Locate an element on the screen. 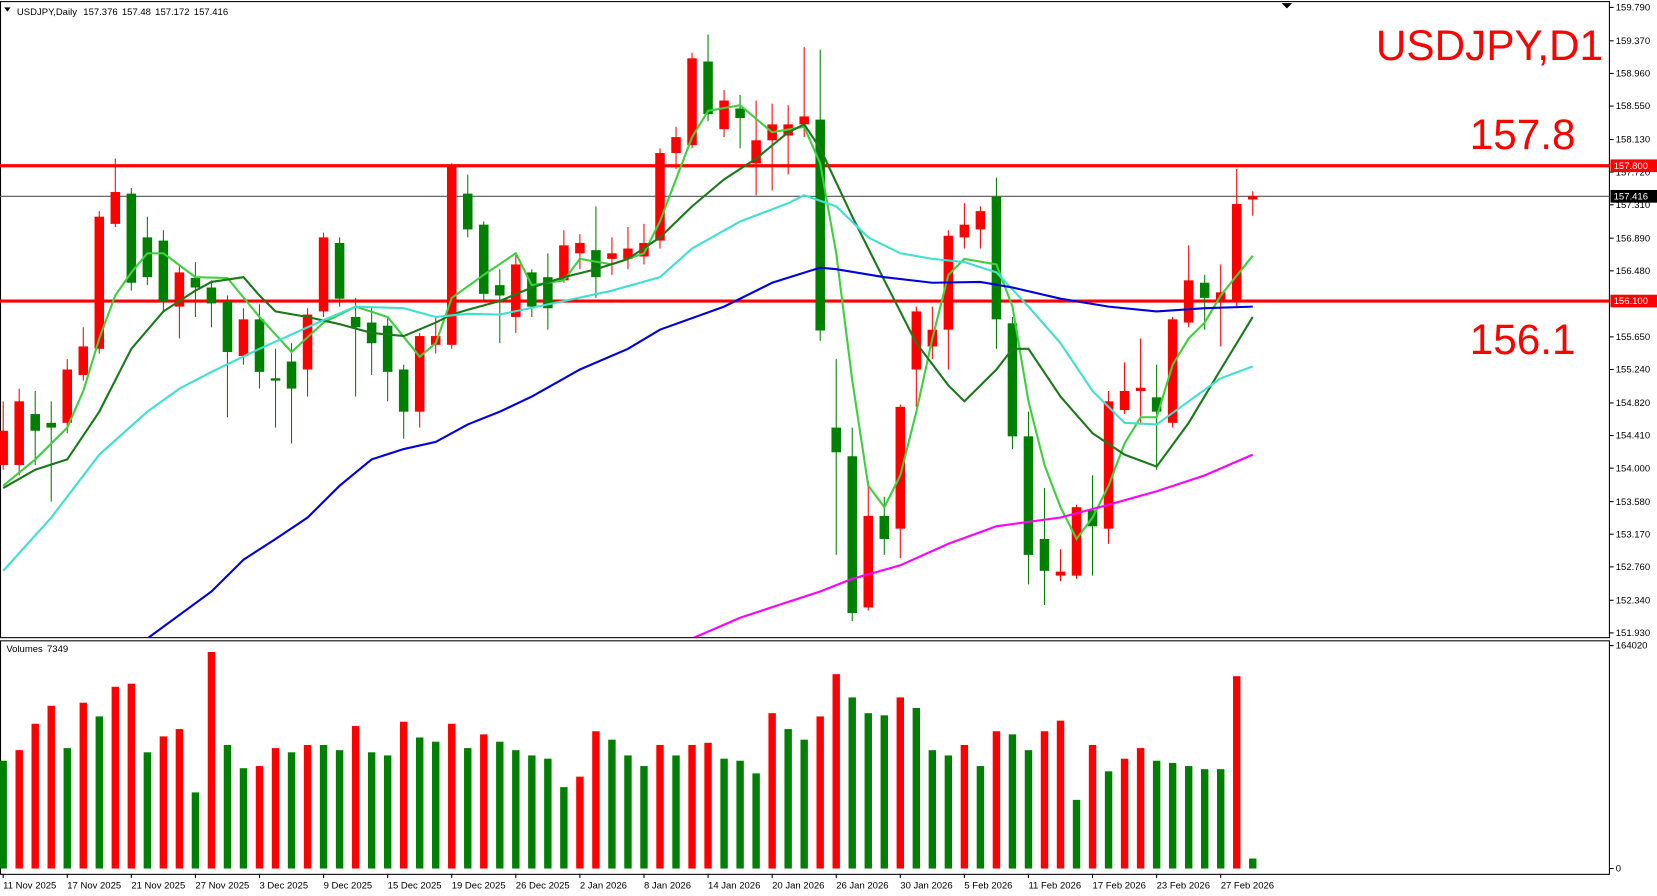  x-tick-label: 8 Jan 2026 is located at coordinates (667, 886).